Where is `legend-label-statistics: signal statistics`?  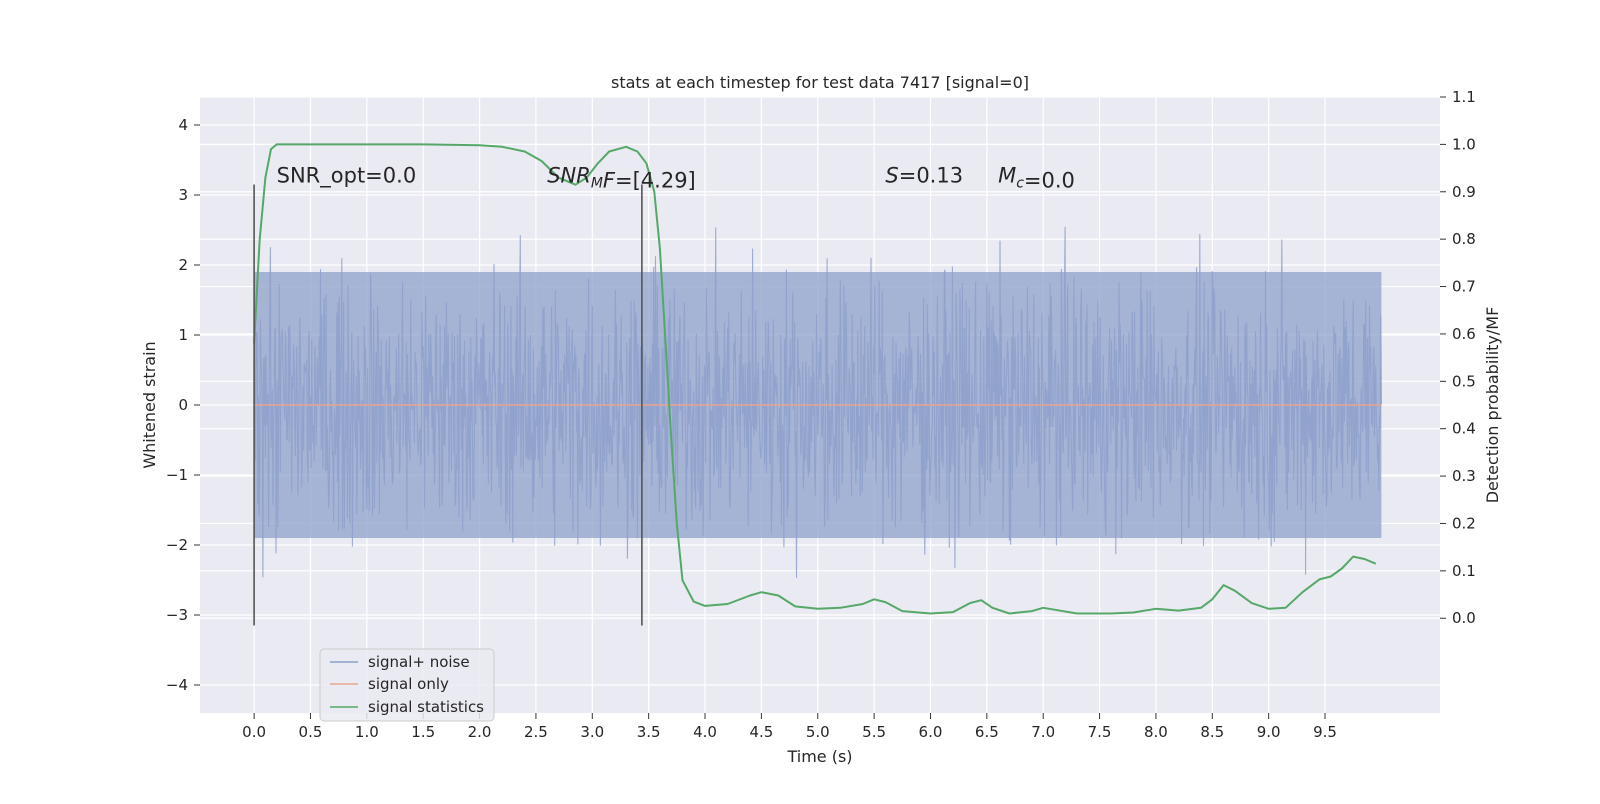 legend-label-statistics: signal statistics is located at coordinates (426, 707).